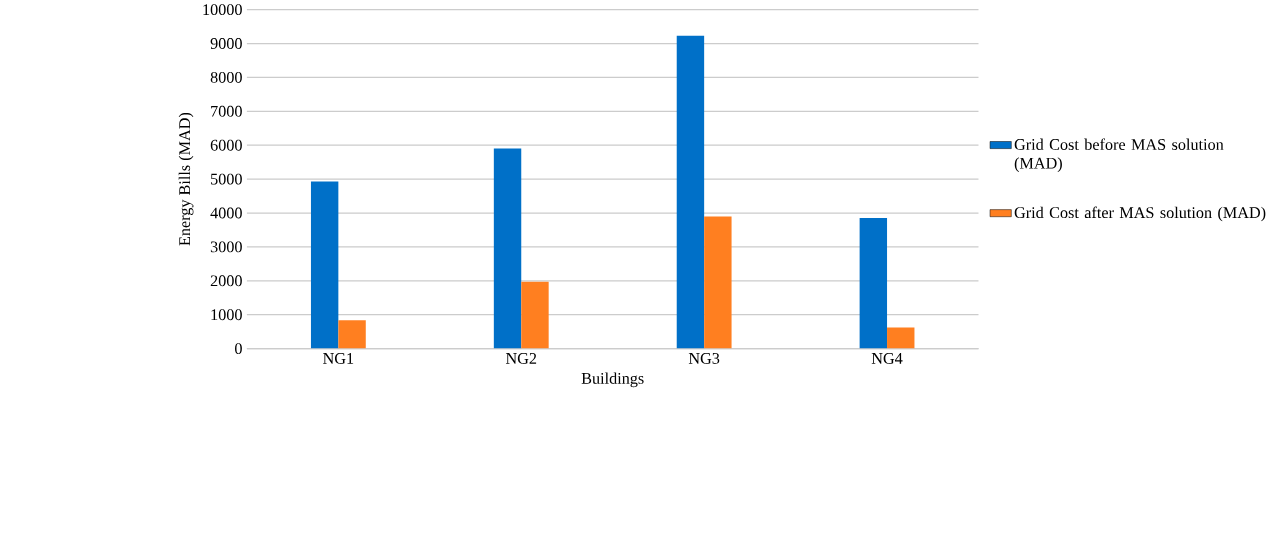  Describe the element at coordinates (226, 247) in the screenshot. I see `y-tick-label: 3000` at that location.